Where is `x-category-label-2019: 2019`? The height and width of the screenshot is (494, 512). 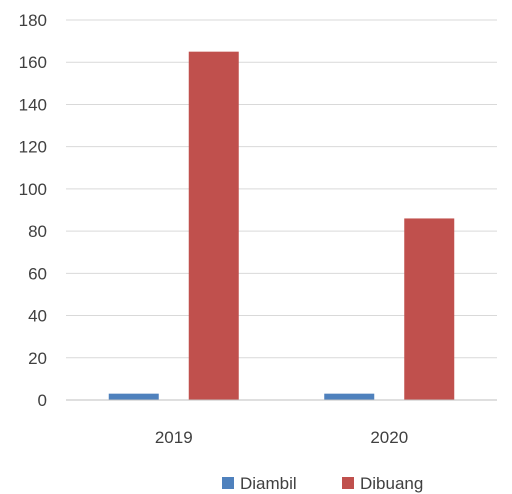
x-category-label-2019: 2019 is located at coordinates (174, 437).